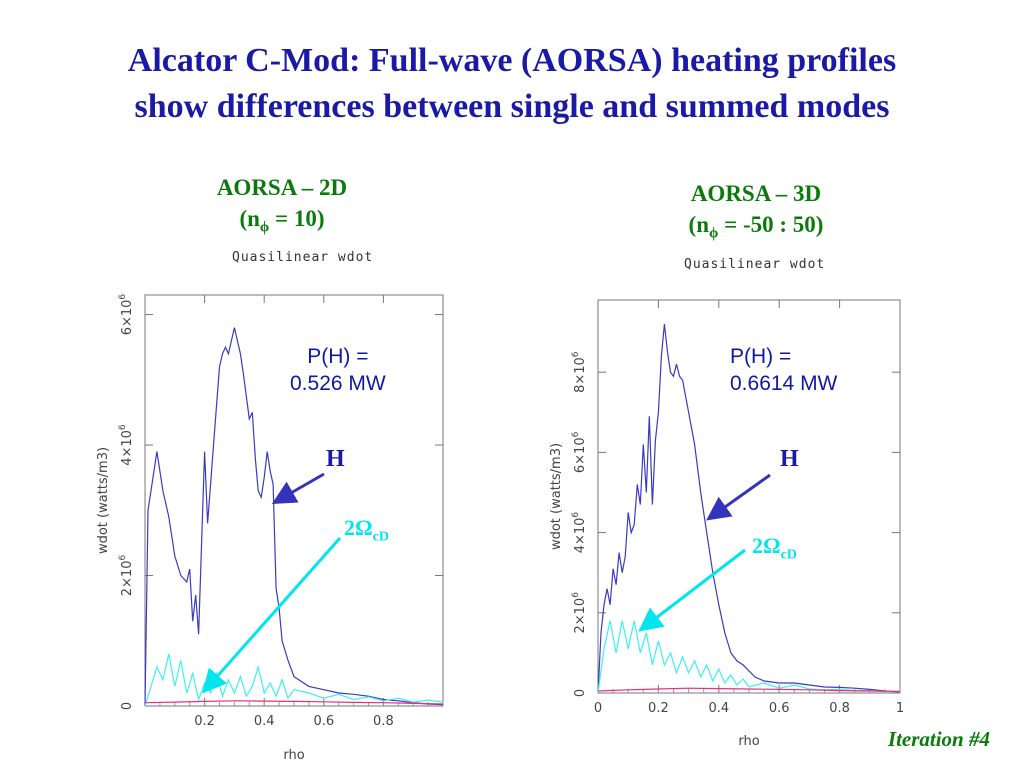 This screenshot has height=768, width=1024. Describe the element at coordinates (692, 590) in the screenshot. I see `two-omega-arrow-3d` at that location.